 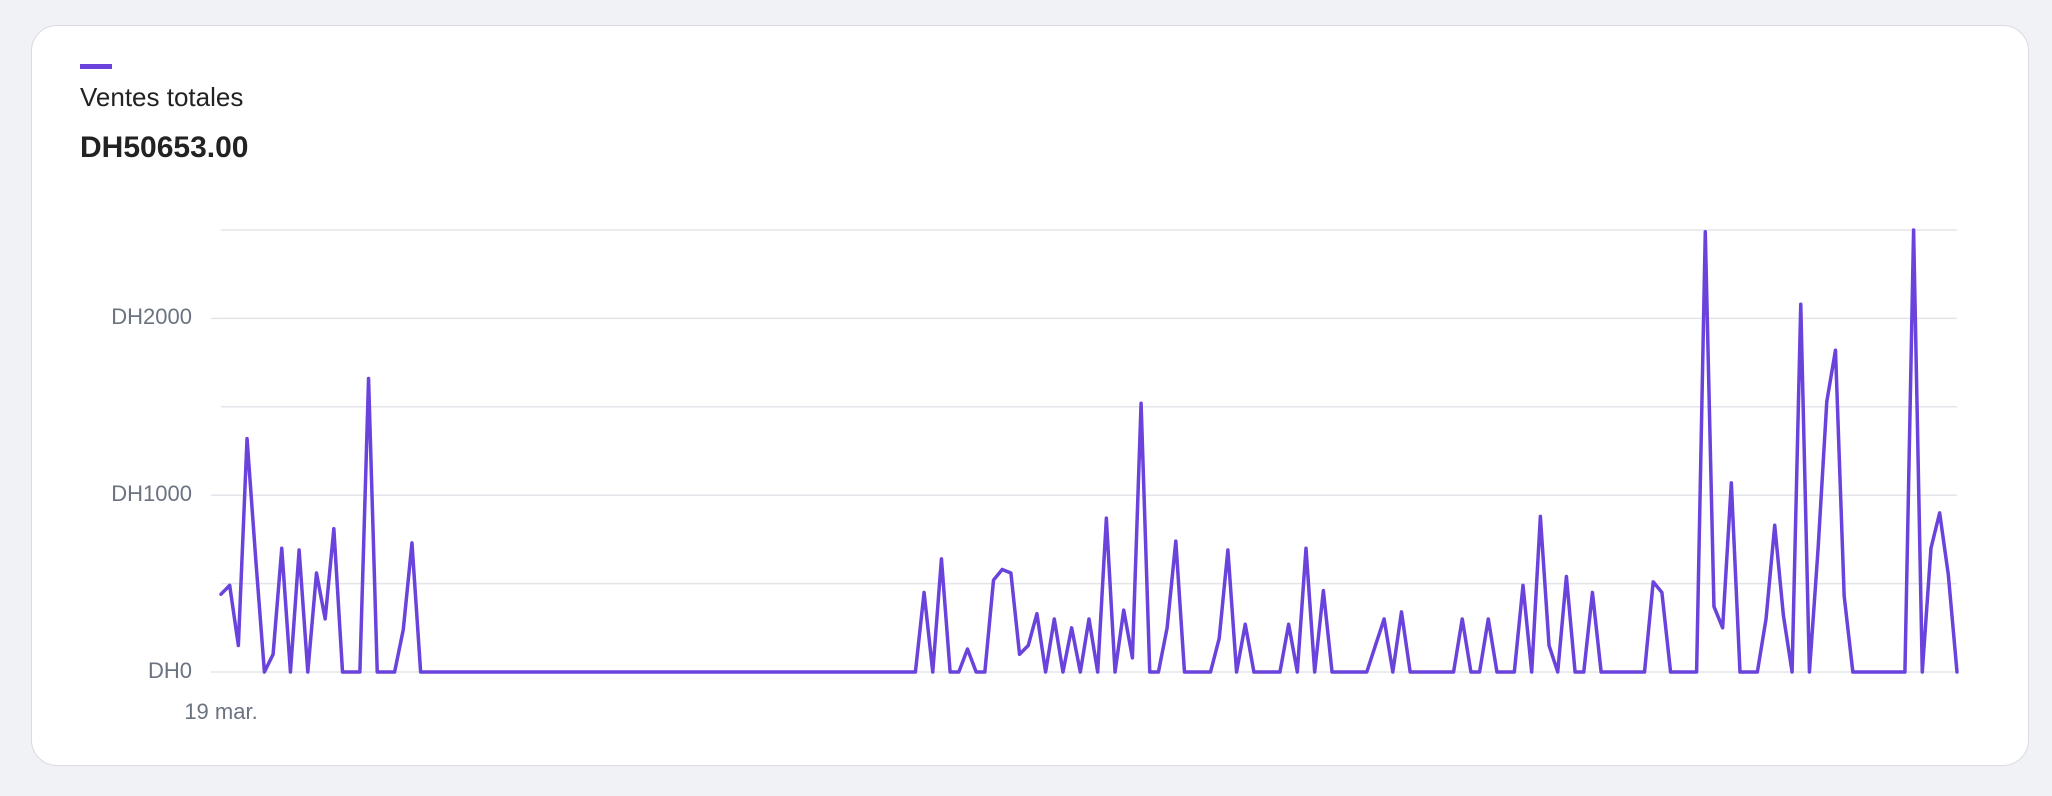 I want to click on y-tick-label: DH0, so click(x=170, y=670).